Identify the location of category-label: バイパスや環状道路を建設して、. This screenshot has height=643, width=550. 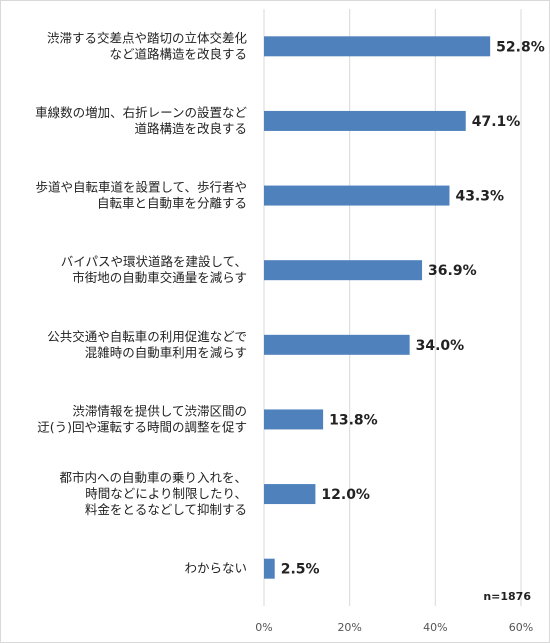
(154, 261).